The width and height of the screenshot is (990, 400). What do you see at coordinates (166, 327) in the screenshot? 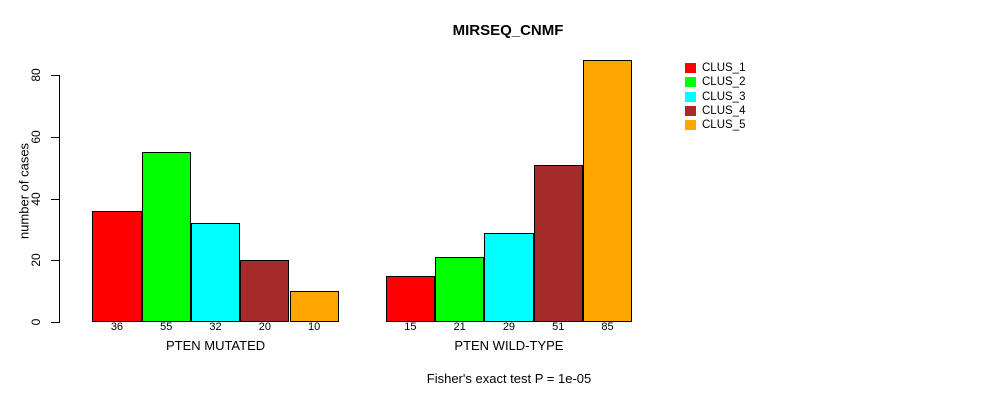
I see `bar-value-label: 55` at bounding box center [166, 327].